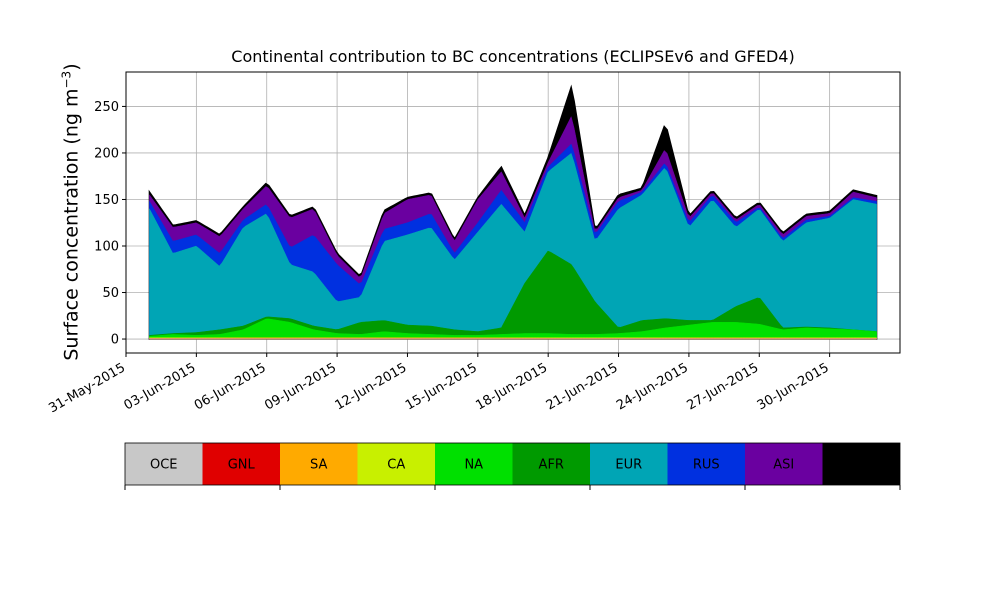  I want to click on legend-label-afr: AFR, so click(551, 465).